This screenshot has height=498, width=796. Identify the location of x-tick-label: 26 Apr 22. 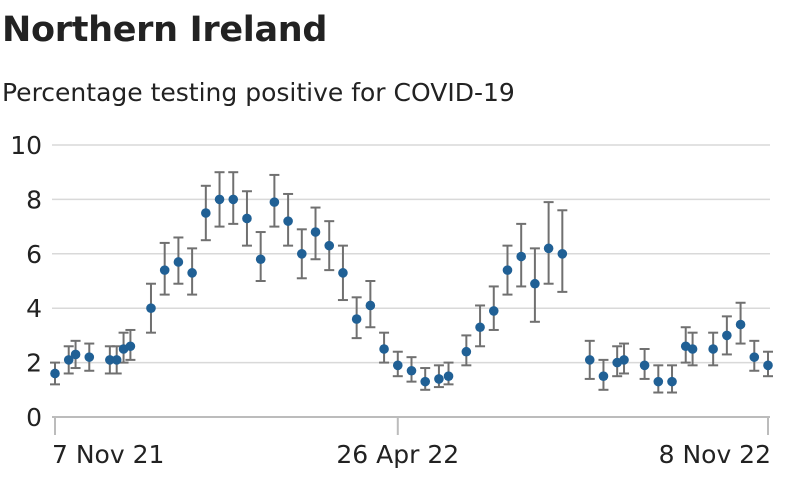
(397, 454).